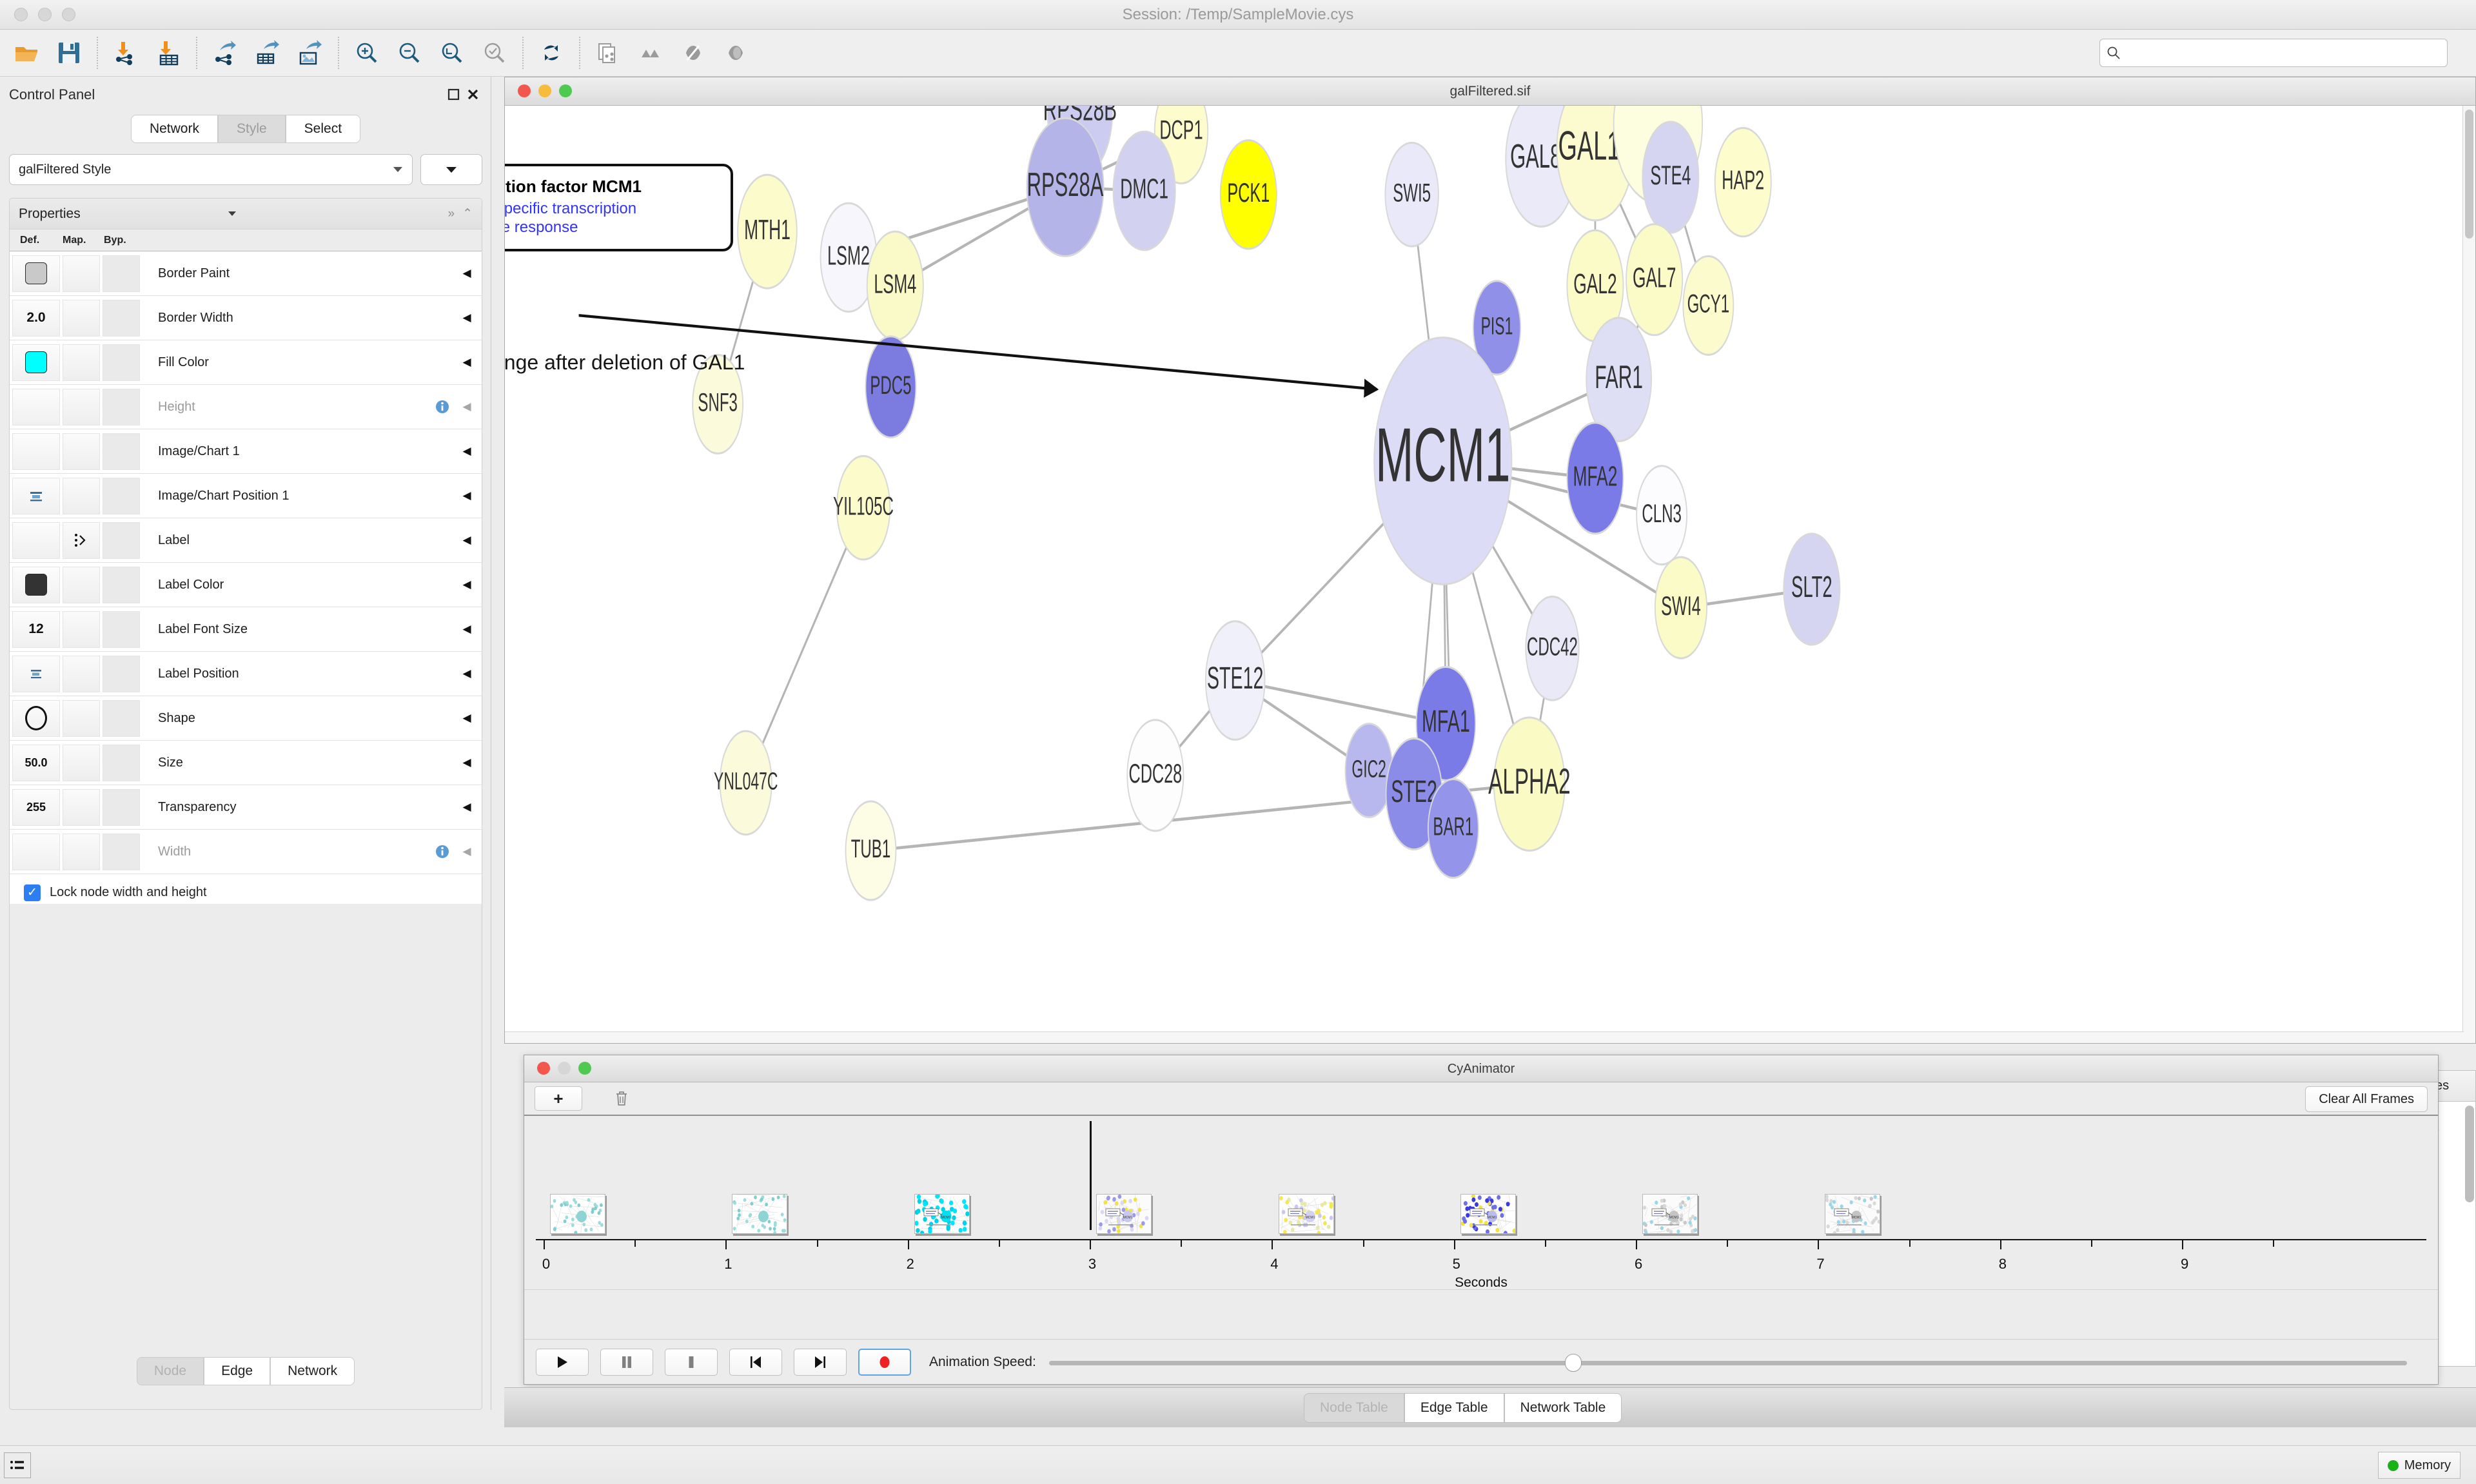 This screenshot has width=2476, height=1484. I want to click on search-box, so click(2273, 53).